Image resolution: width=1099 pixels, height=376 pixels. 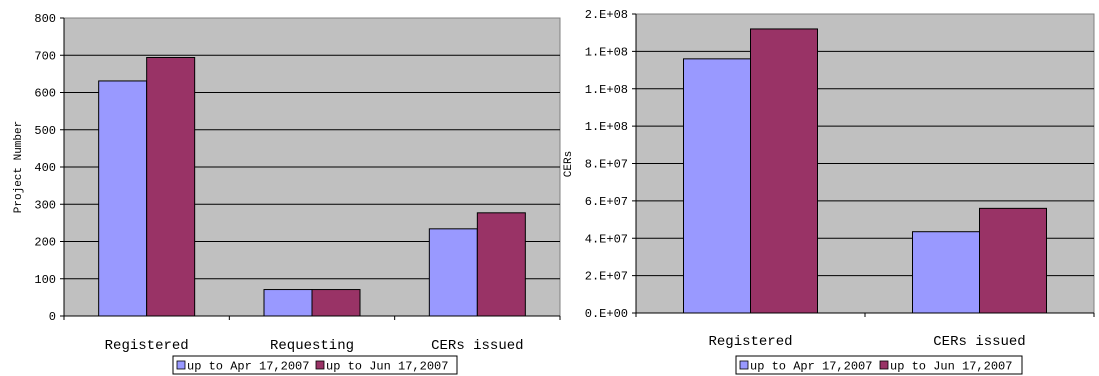 I want to click on y-tick-label: 800, so click(x=45, y=19).